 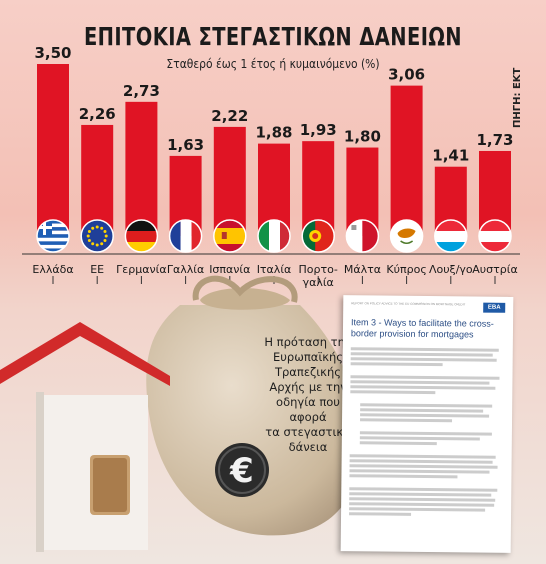 I want to click on category-label-line: Γαλλία, so click(x=185, y=269).